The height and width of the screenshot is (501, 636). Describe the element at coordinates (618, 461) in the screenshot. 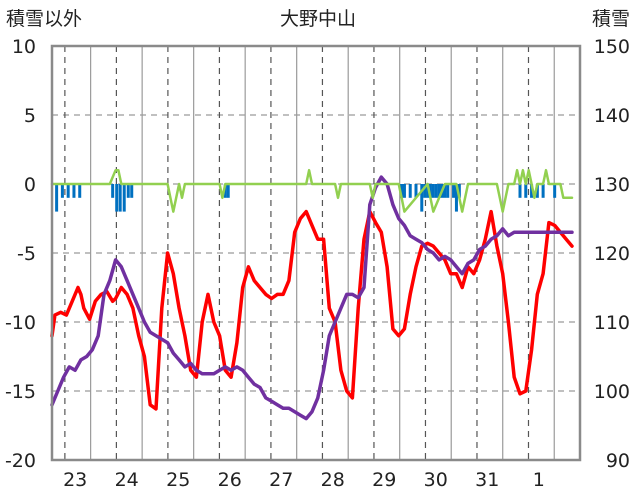

I see `right-tick-label: 90` at that location.